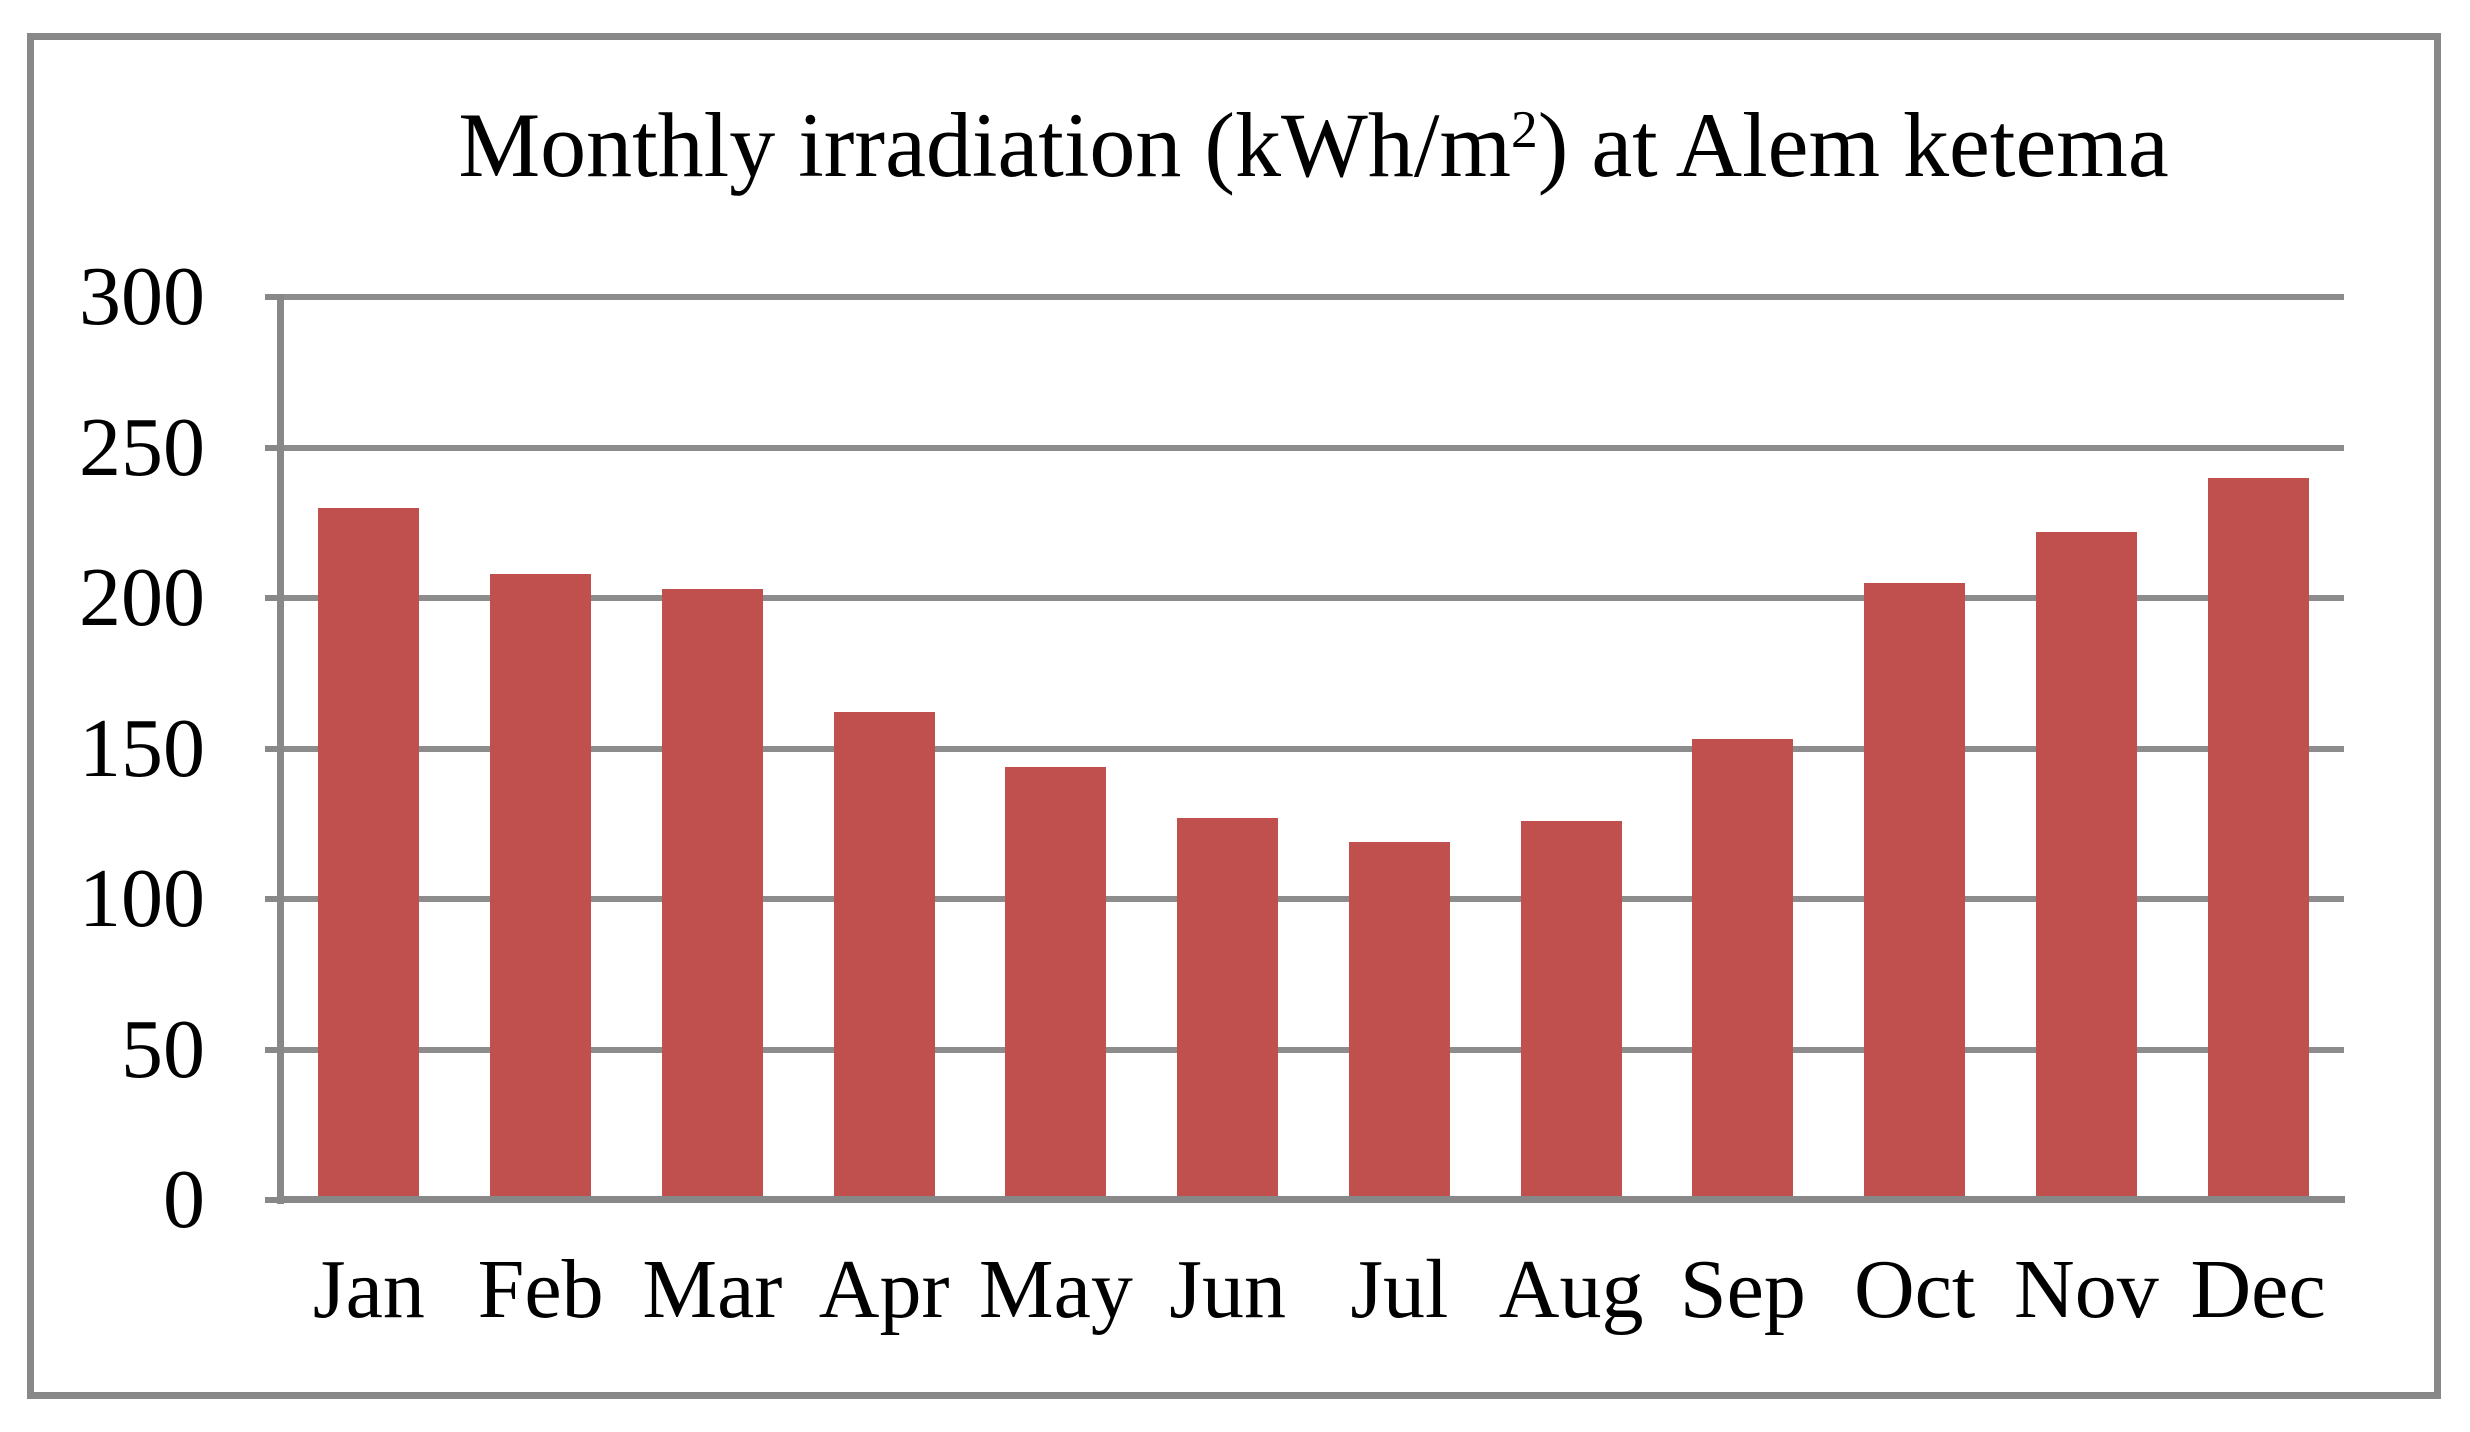 The height and width of the screenshot is (1432, 2470). What do you see at coordinates (1571, 1010) in the screenshot?
I see `bar-aug` at bounding box center [1571, 1010].